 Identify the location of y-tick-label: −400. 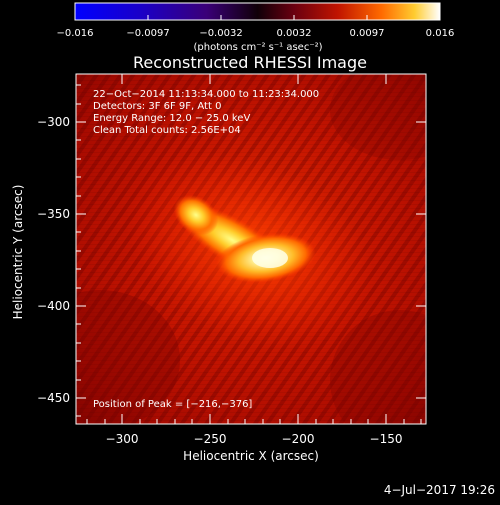
(53, 306).